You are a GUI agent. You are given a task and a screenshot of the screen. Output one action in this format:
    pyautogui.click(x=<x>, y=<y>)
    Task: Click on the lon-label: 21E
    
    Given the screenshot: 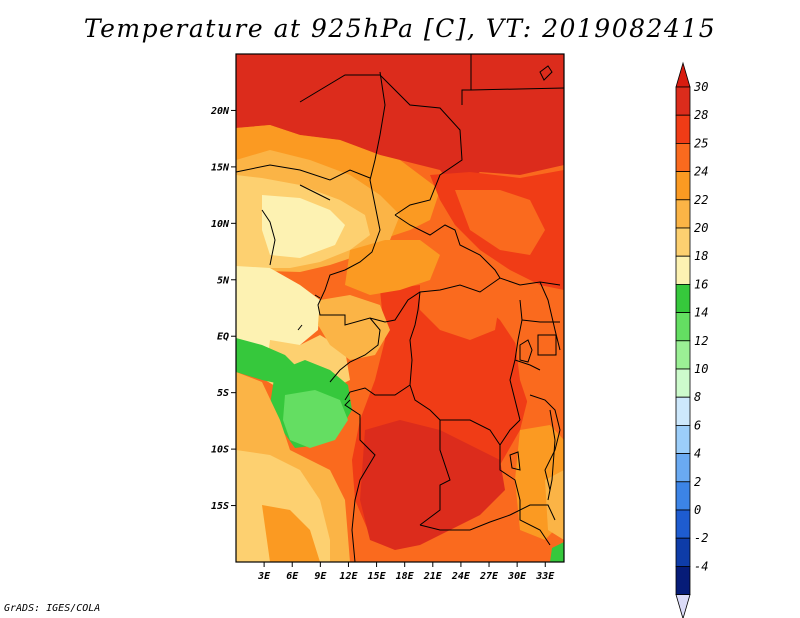 What is the action you would take?
    pyautogui.click(x=433, y=576)
    